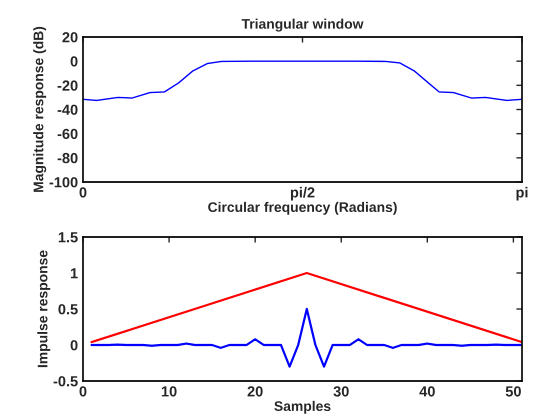 The height and width of the screenshot is (418, 554). Describe the element at coordinates (302, 193) in the screenshot. I see `x-tick-label: pi/2` at that location.